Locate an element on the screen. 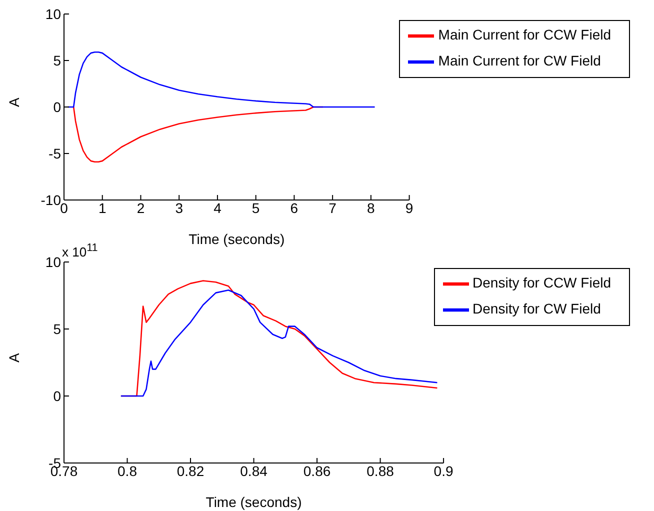 Image resolution: width=654 pixels, height=511 pixels. legend-label: Density for CCW Field is located at coordinates (541, 282).